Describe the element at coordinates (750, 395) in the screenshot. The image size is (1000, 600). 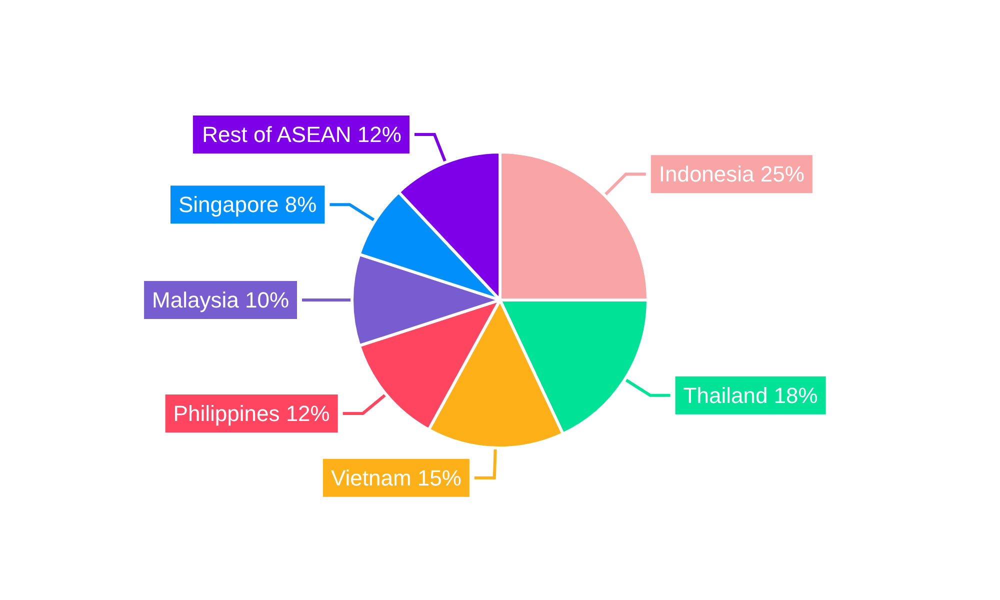
I see `slice-label: Thailand 18%` at that location.